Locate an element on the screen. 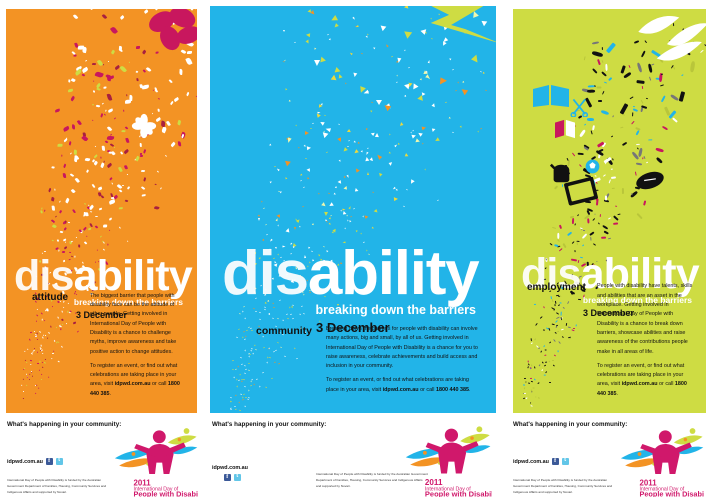 The image size is (708, 501). large-flower-icon is located at coordinates (173, 30).